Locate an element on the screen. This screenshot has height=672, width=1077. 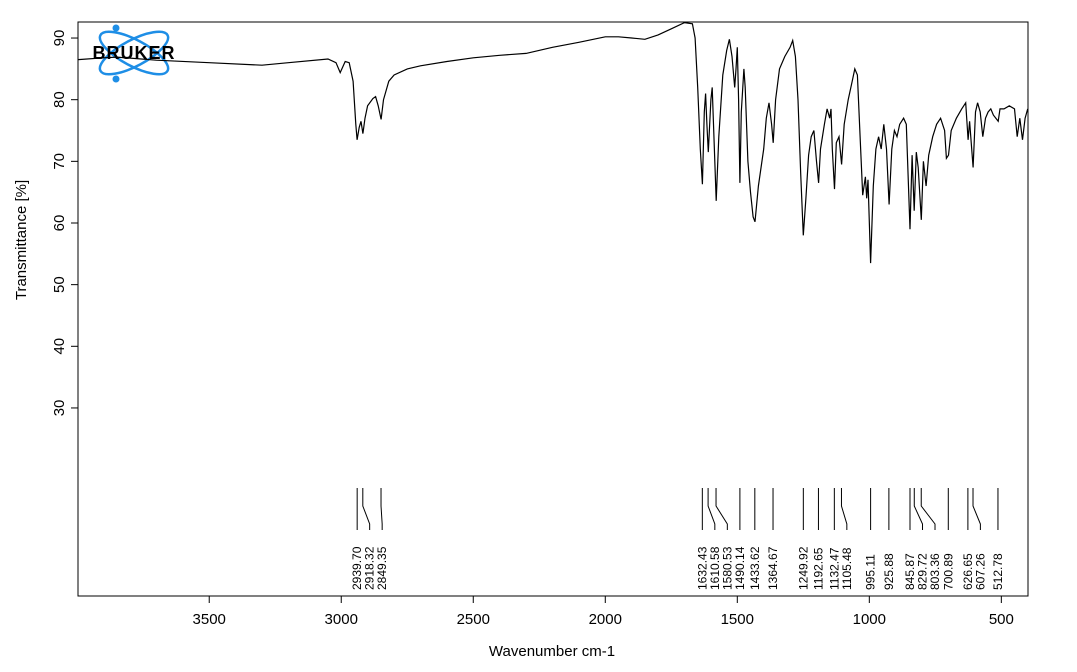
peak-label: 995.11 is located at coordinates (871, 572).